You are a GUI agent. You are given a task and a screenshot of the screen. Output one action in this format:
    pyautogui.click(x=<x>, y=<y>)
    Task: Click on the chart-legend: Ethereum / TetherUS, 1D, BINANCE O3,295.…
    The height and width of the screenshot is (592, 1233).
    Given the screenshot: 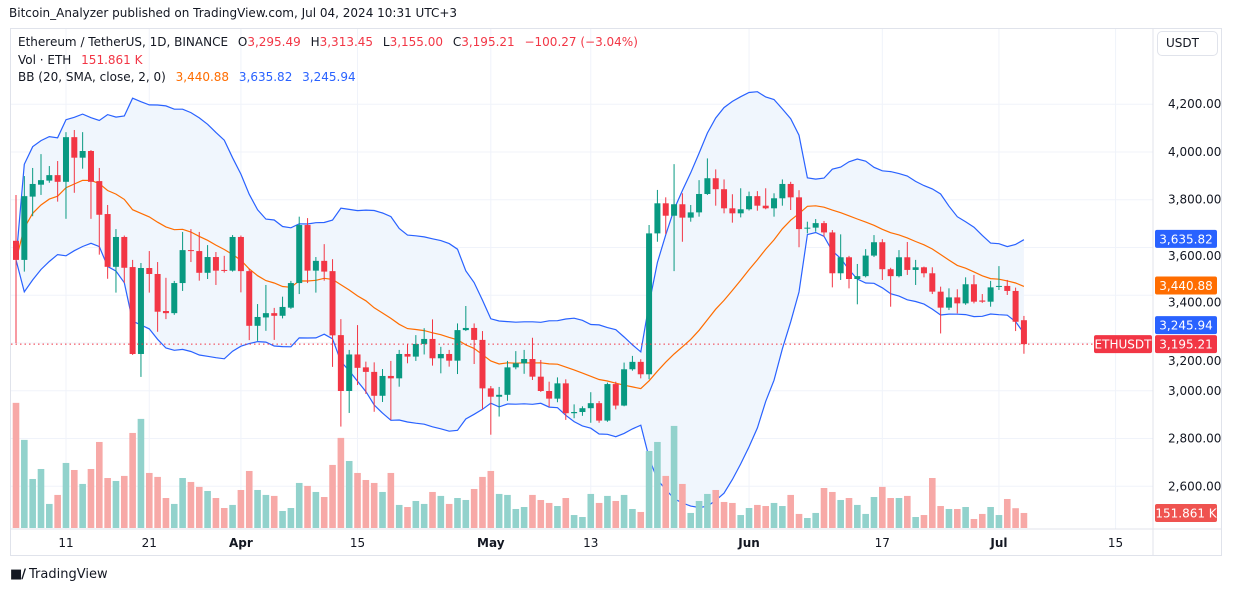 What is the action you would take?
    pyautogui.click(x=328, y=60)
    